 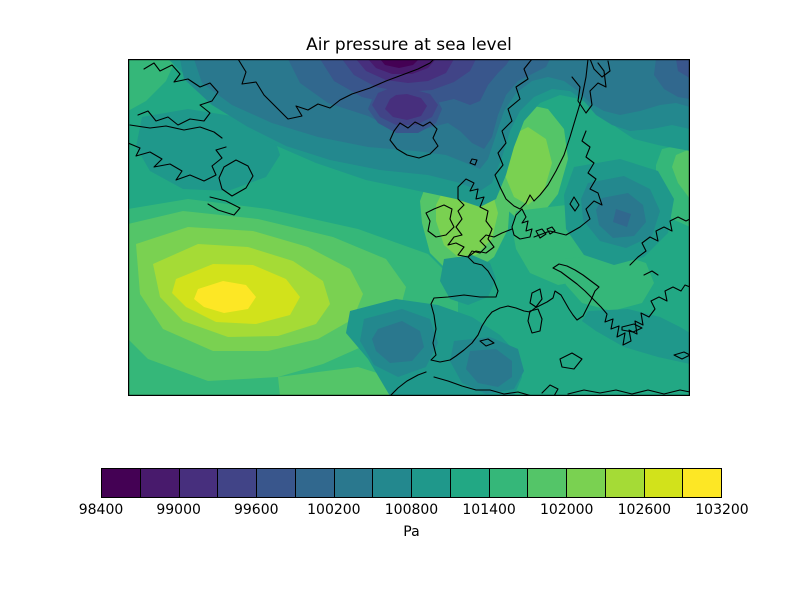 I want to click on coastline-balearics, so click(x=487, y=342).